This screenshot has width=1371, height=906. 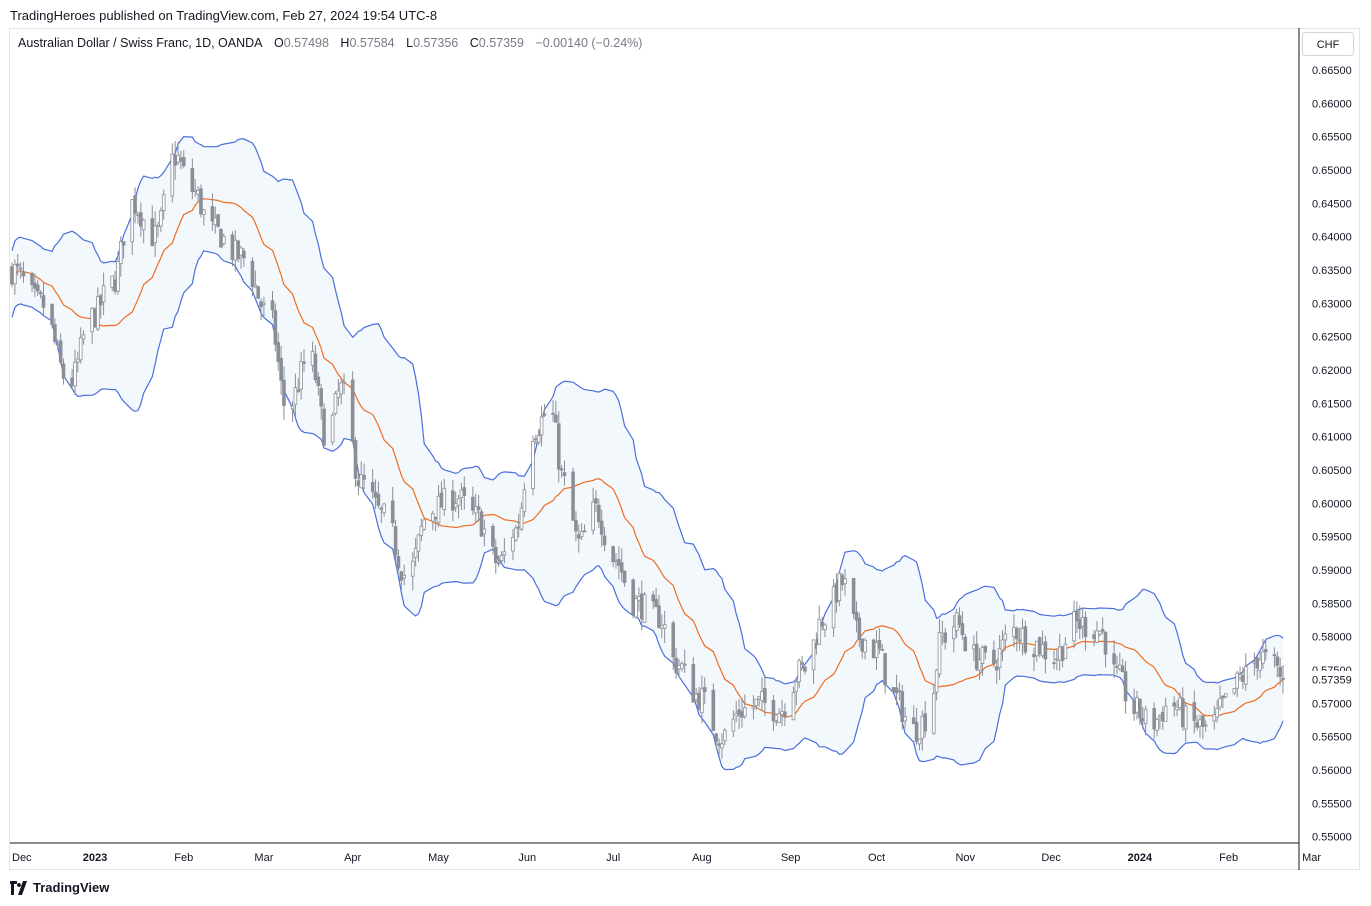 What do you see at coordinates (263, 858) in the screenshot?
I see `time-tick-label: Mar` at bounding box center [263, 858].